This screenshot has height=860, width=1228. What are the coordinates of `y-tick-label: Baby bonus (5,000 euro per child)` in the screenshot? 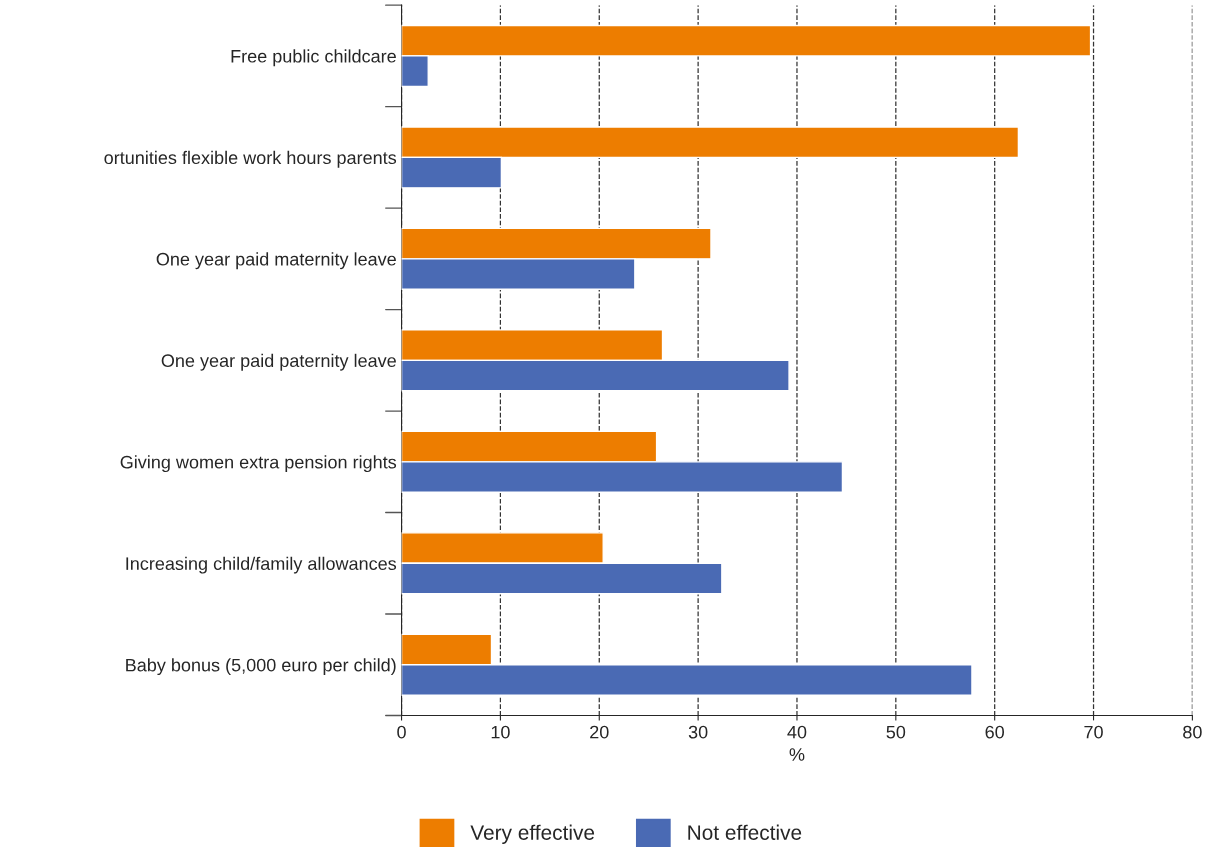 It's located at (261, 667).